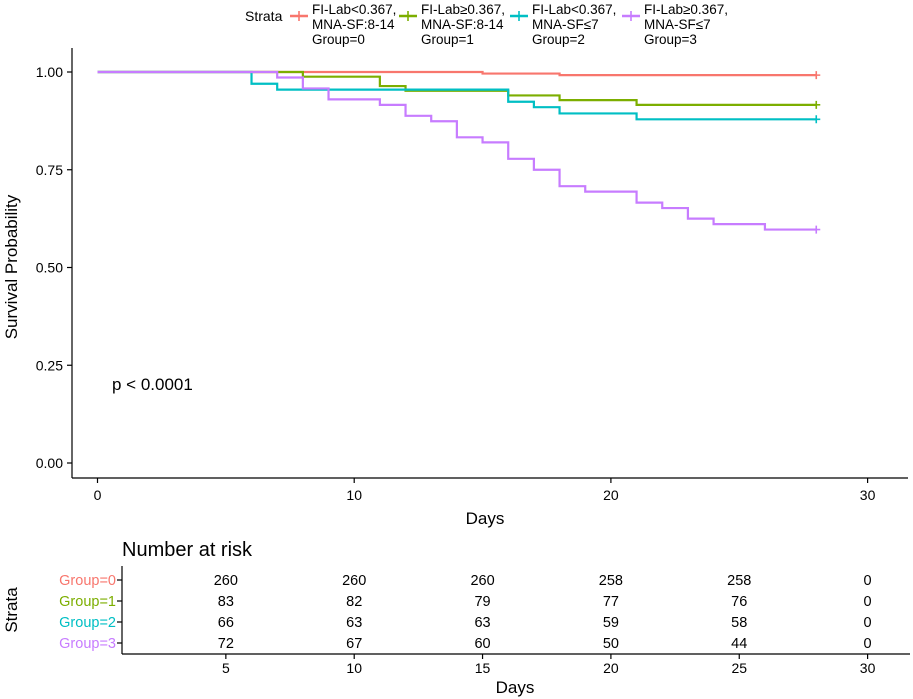  I want to click on risk-x-tick-label: 20, so click(611, 668).